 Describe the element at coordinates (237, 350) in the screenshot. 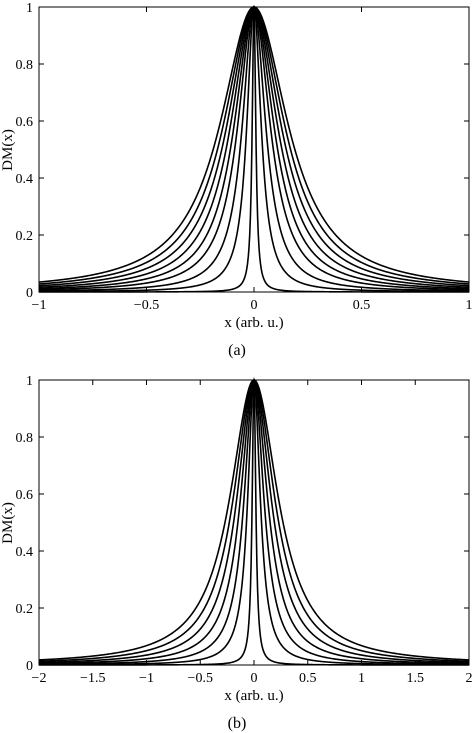

I see `panel-caption-a: (a)` at that location.